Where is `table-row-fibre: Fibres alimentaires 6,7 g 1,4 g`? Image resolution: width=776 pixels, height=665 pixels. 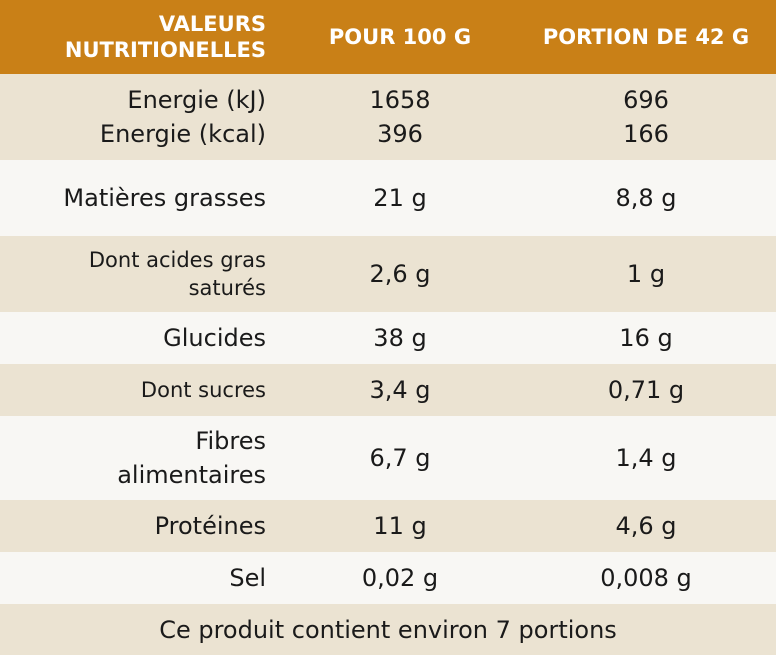
table-row-fibre: Fibres alimentaires 6,7 g 1,4 g is located at coordinates (388, 458).